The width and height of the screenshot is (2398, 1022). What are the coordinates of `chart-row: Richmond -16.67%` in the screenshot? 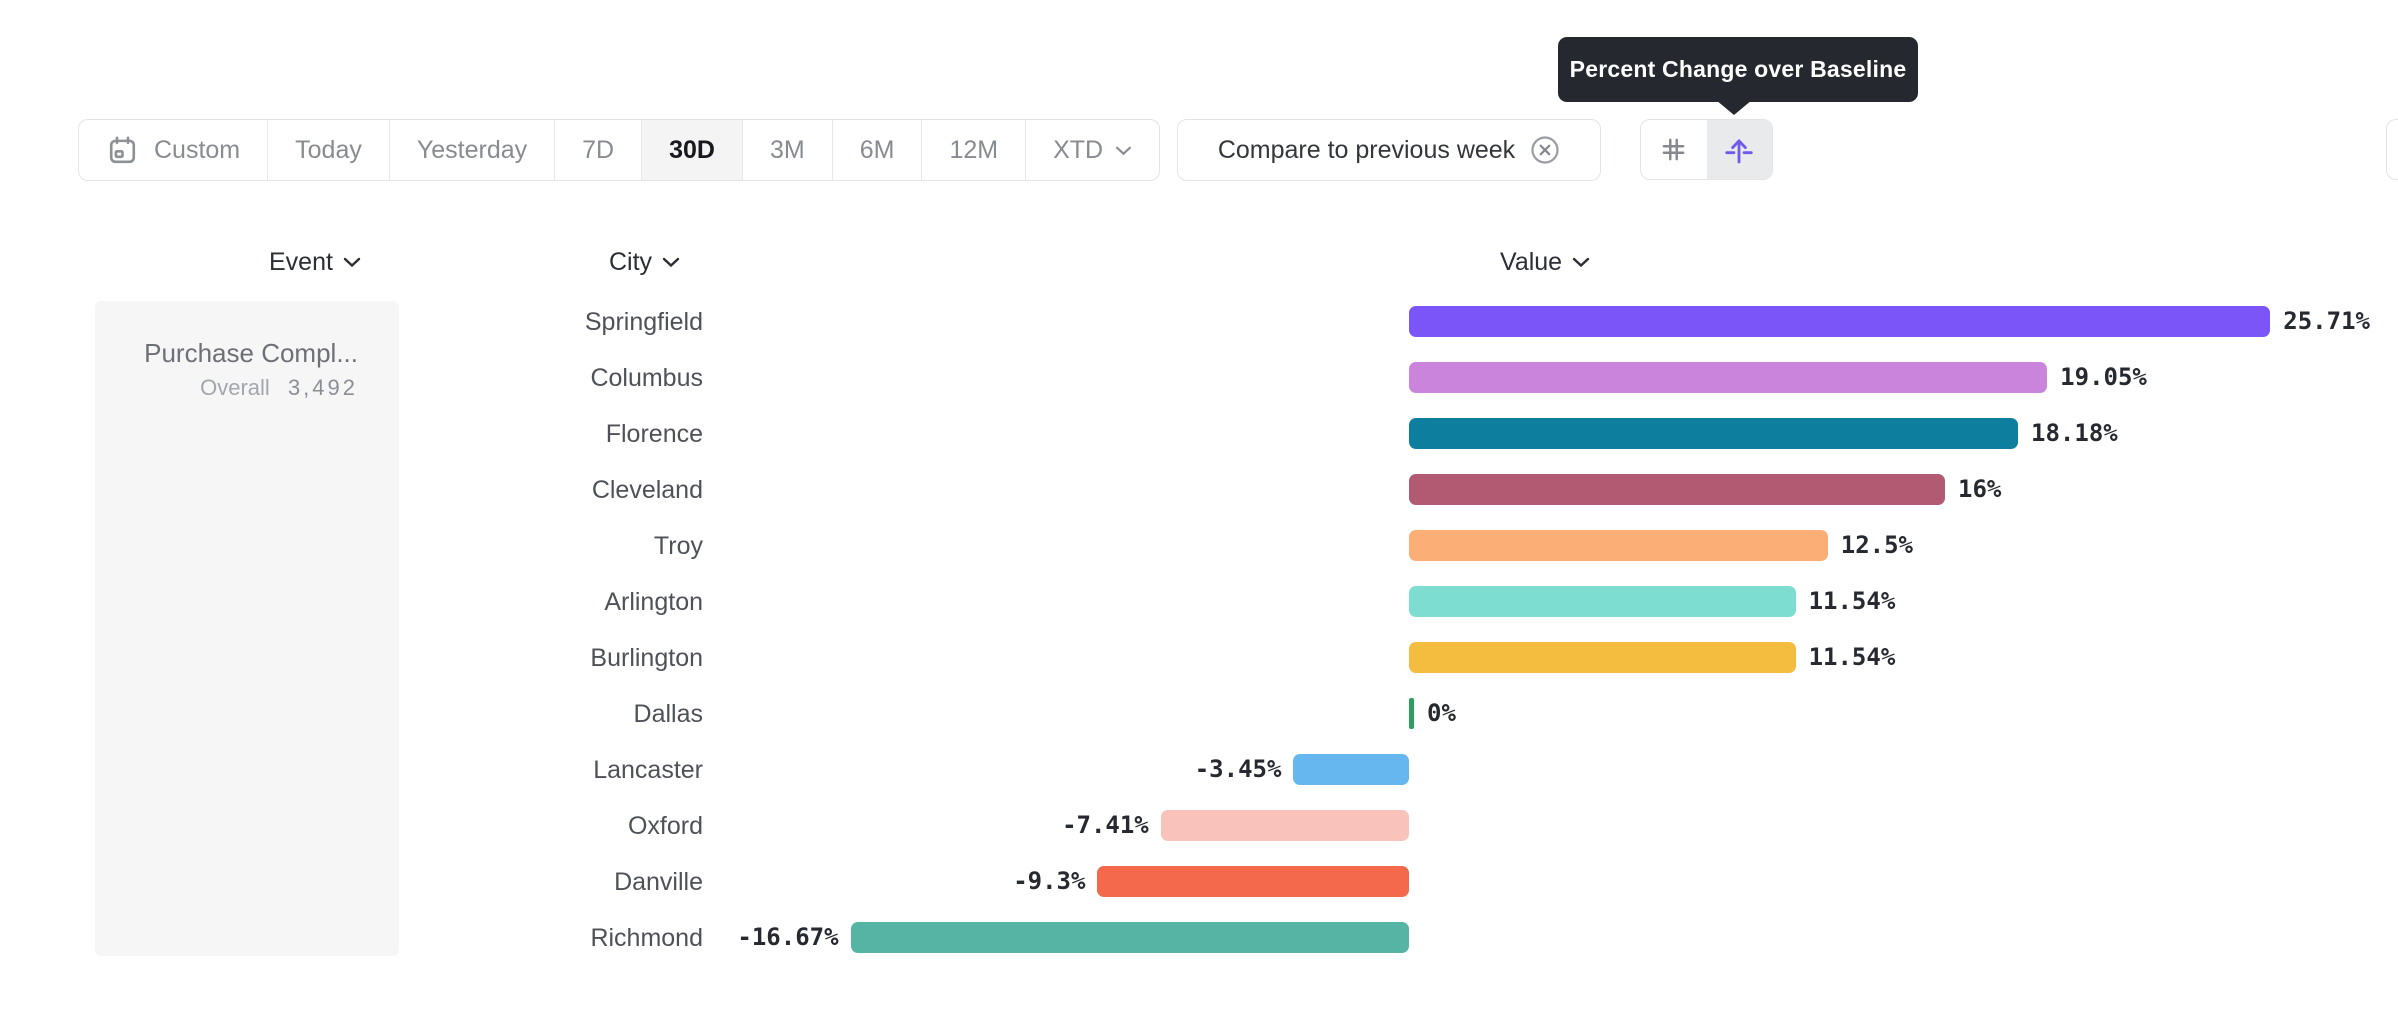 It's located at (1199, 938).